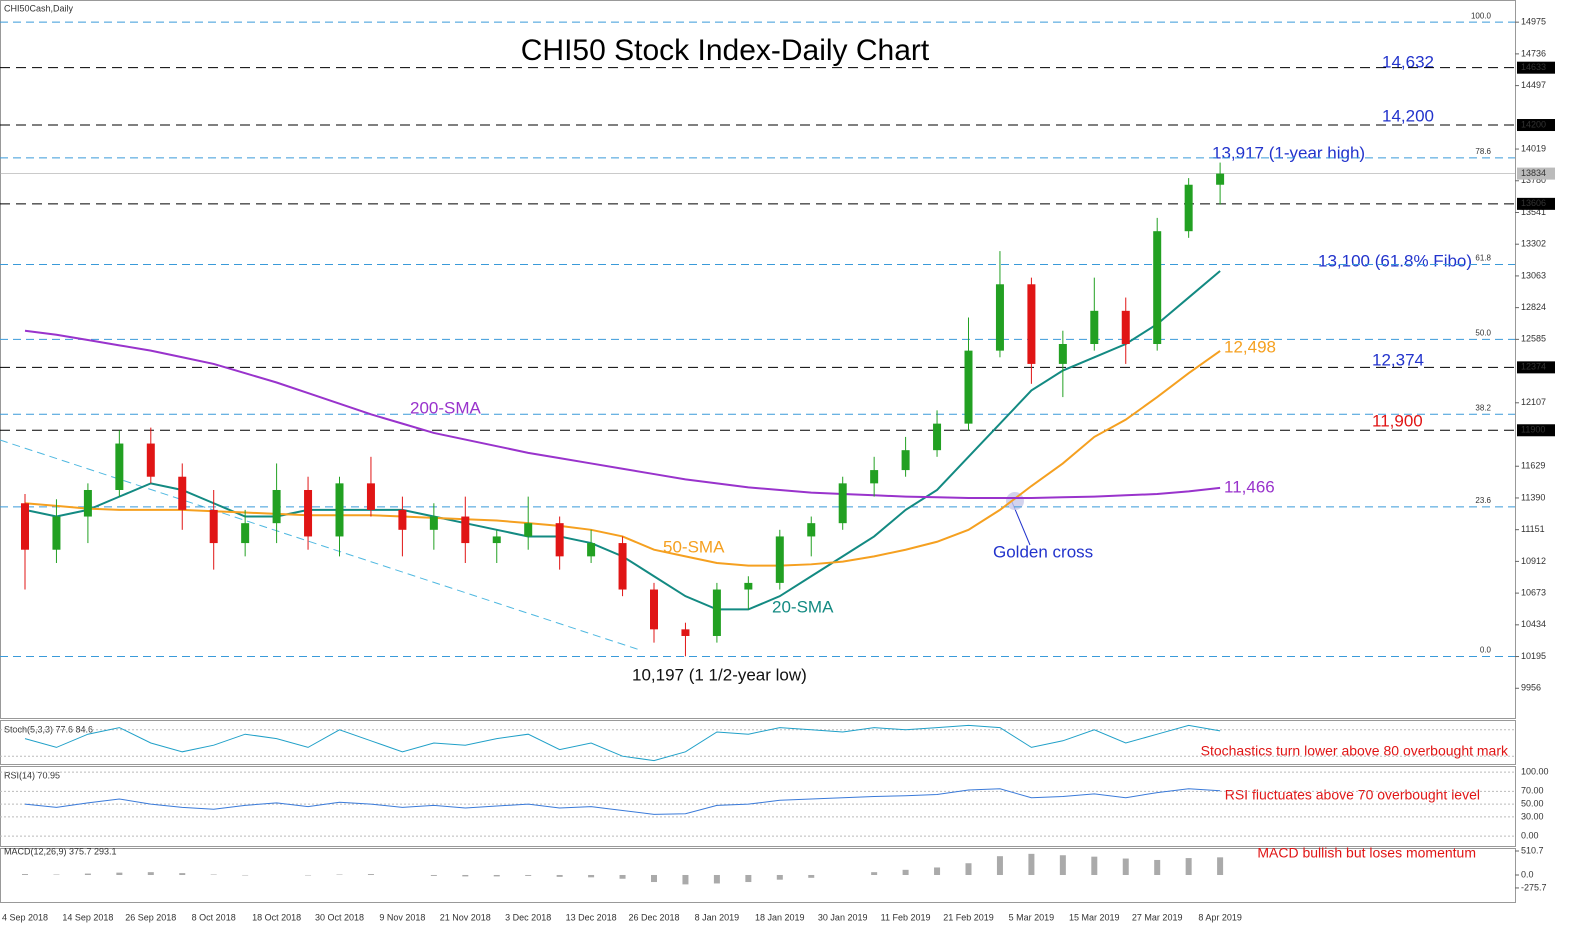 This screenshot has height=928, width=1593. What do you see at coordinates (1220, 917) in the screenshot?
I see `x-tick-label: 8 Apr 2019` at bounding box center [1220, 917].